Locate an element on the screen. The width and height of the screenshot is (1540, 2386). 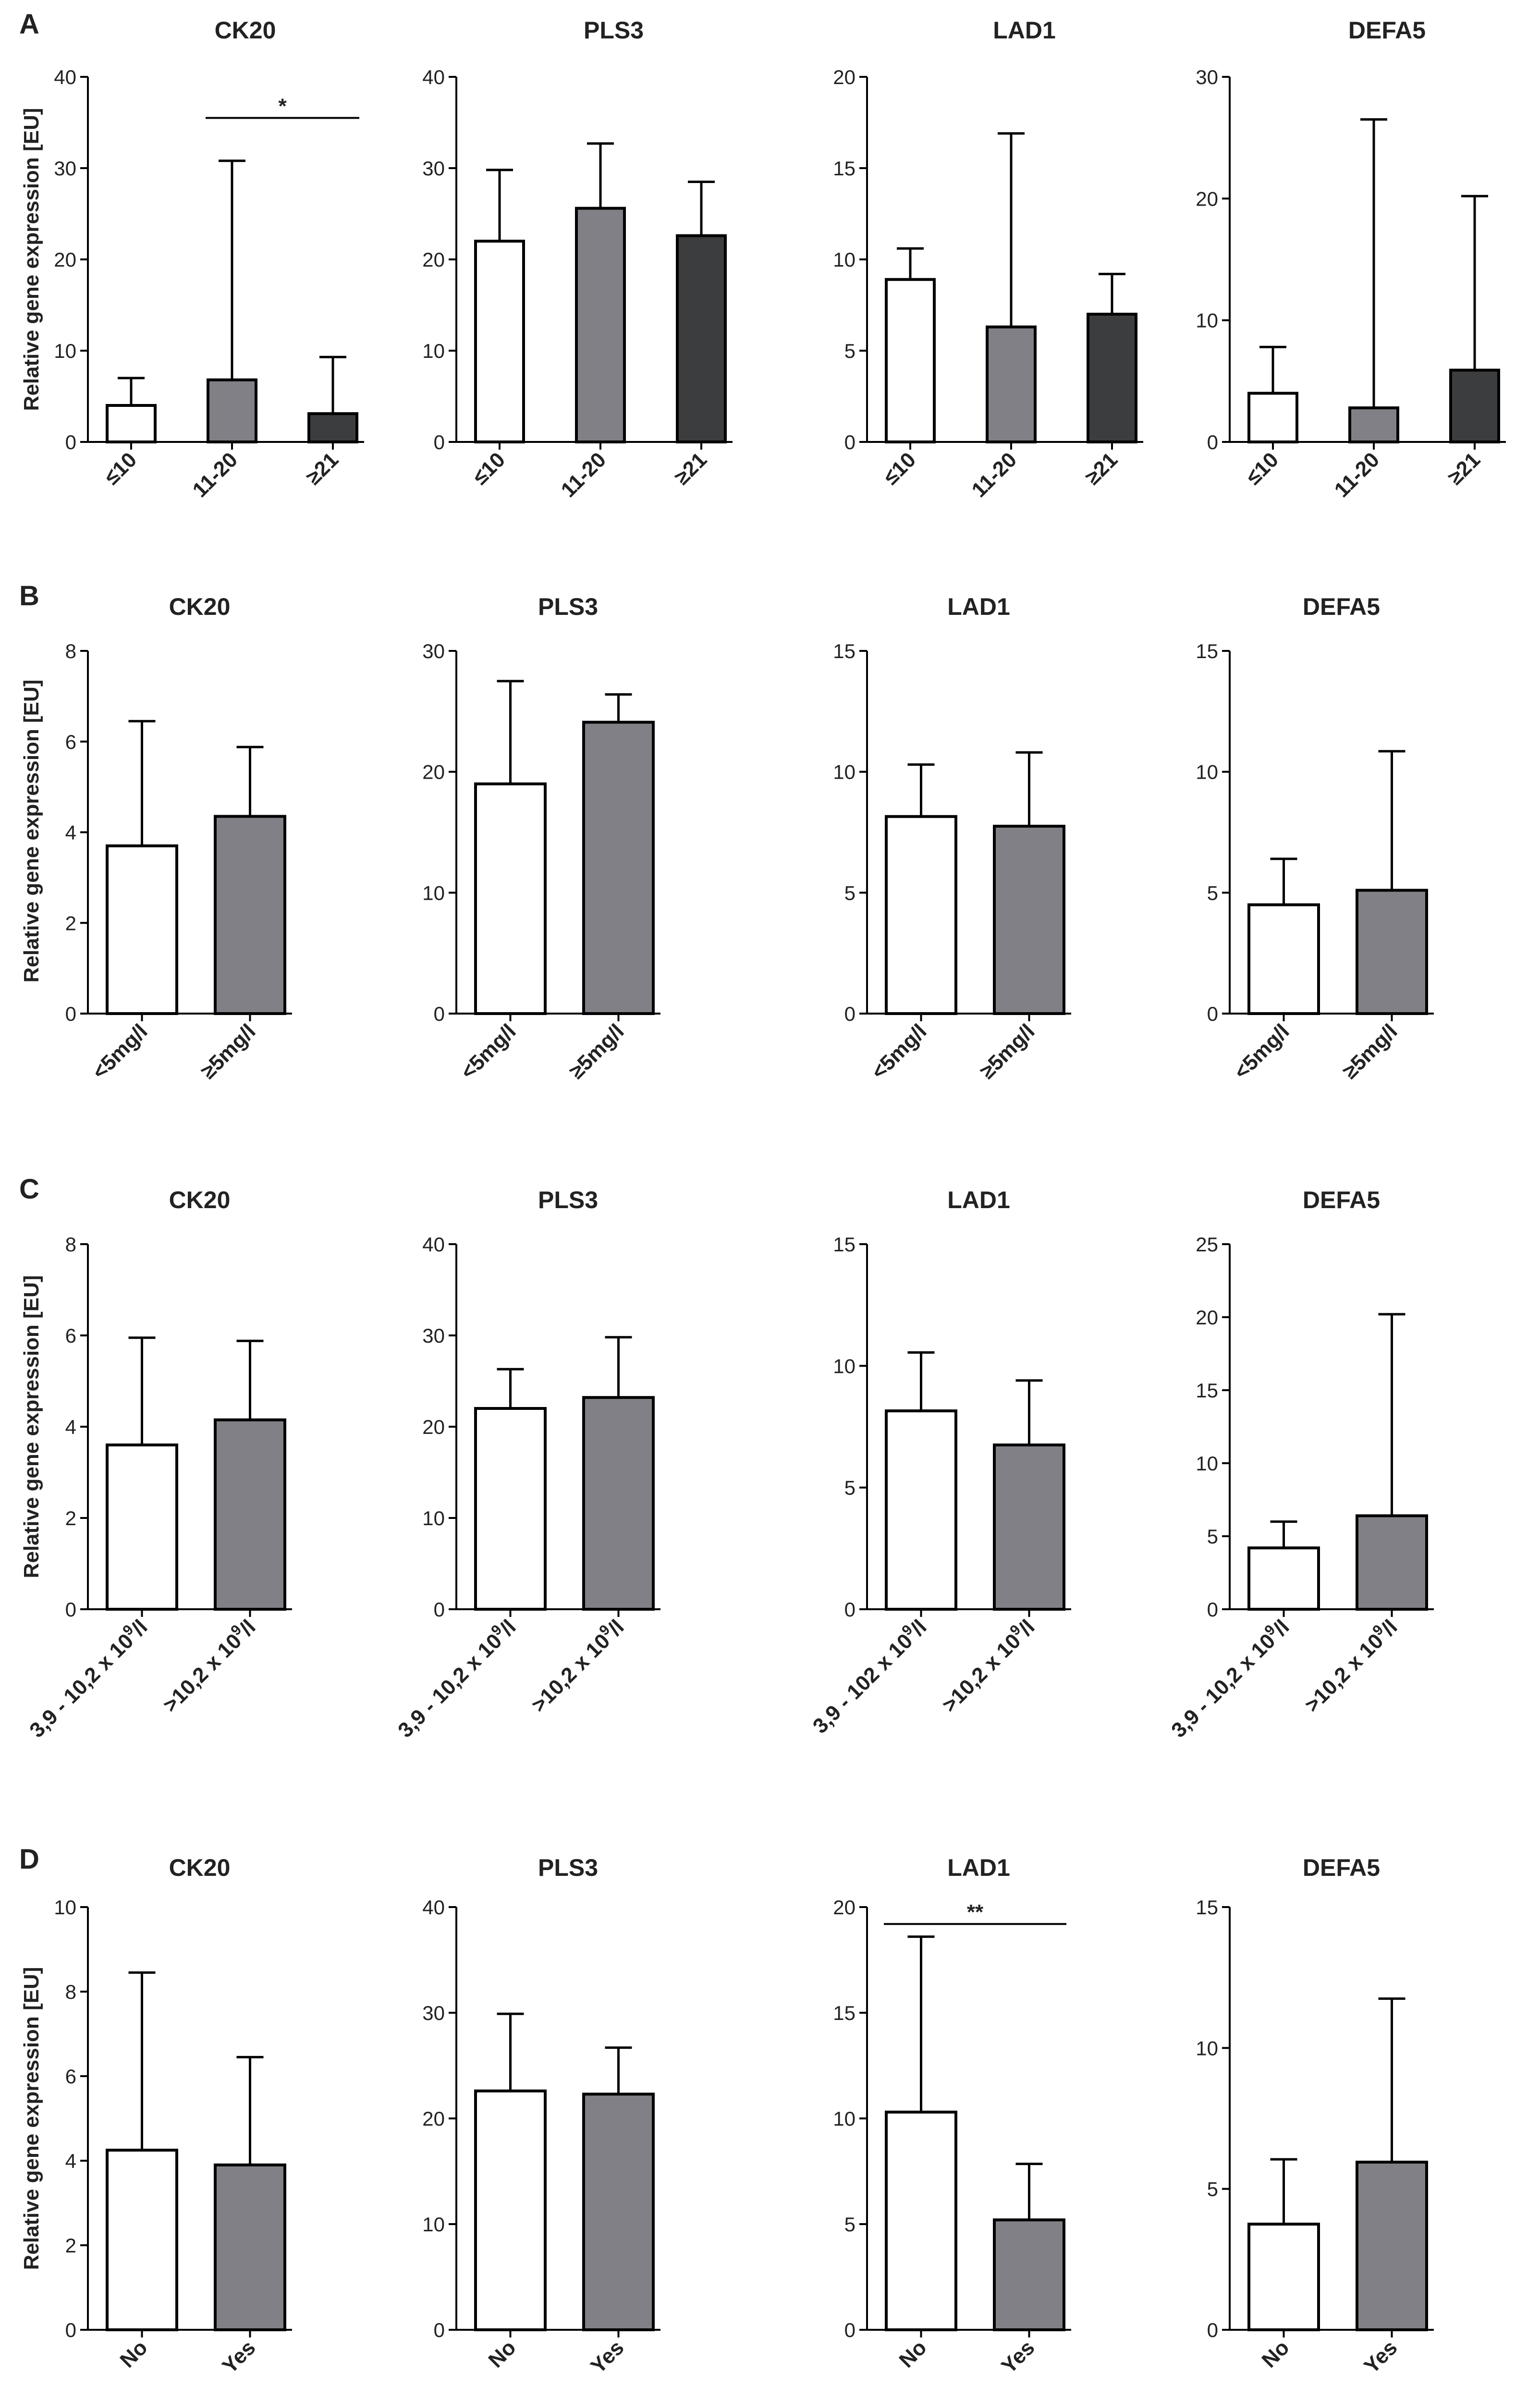
chart-a-ck20: CK20 0 10 20 30 40 ≤10 11-20 ≥21 * is located at coordinates (209, 259).